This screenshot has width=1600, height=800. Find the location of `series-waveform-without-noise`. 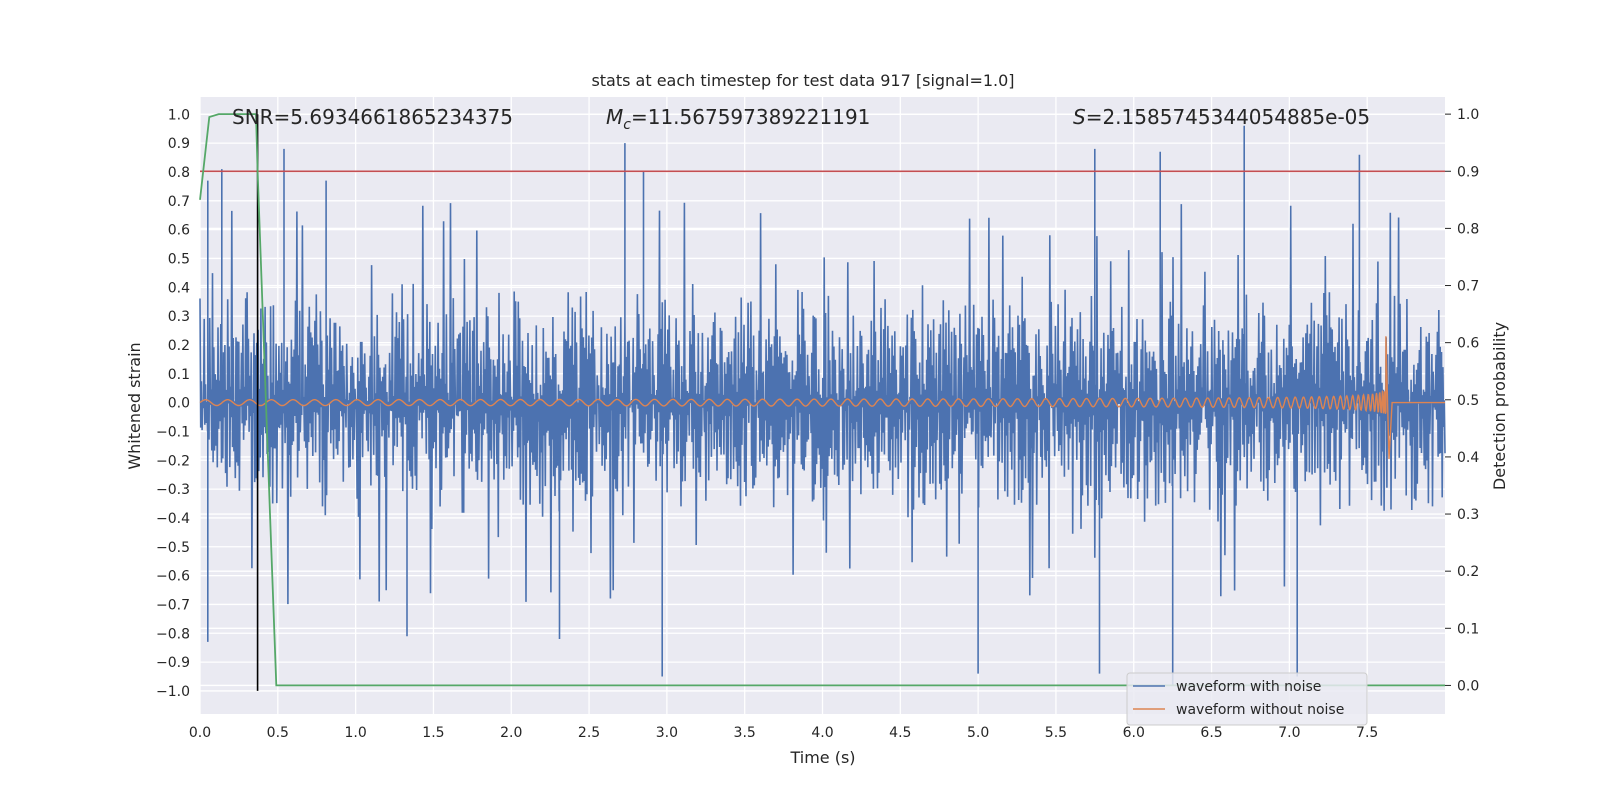

series-waveform-without-noise is located at coordinates (822, 398).